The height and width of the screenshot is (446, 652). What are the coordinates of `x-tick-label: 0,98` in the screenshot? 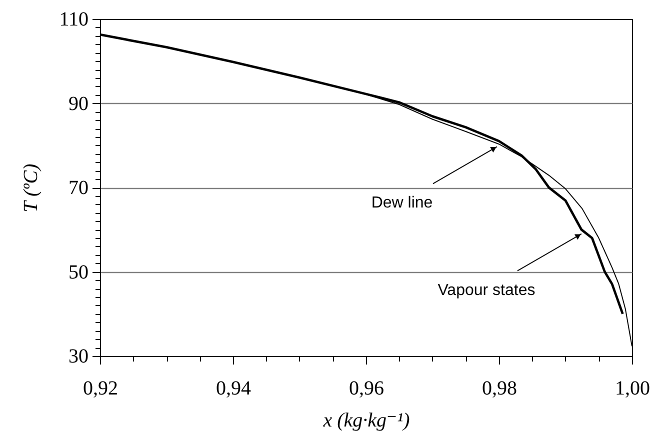 It's located at (499, 389).